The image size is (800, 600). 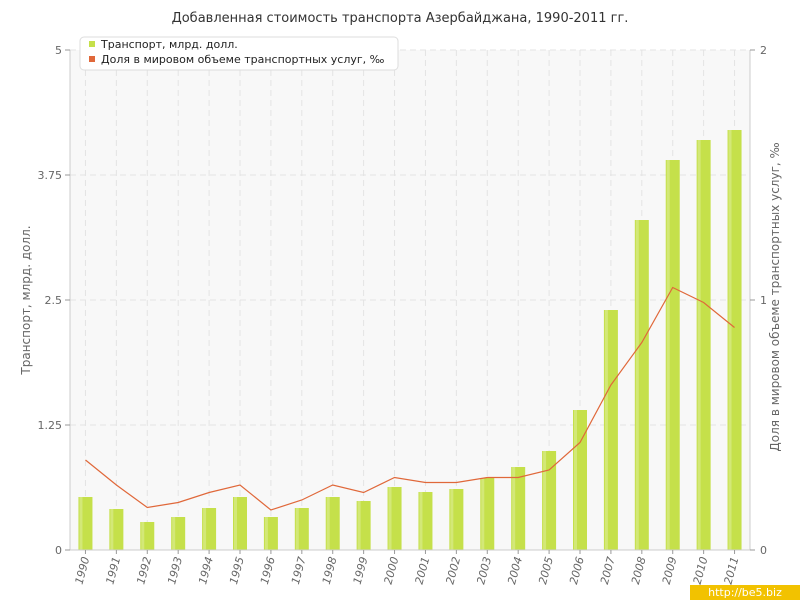 I want to click on y-tick-label: 1.25, so click(x=50, y=425).